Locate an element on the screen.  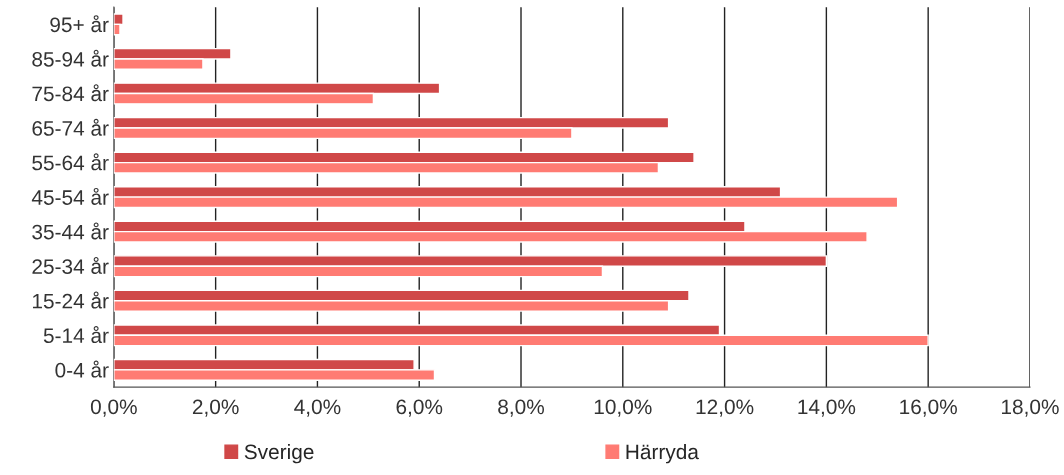
y-tick-label: 35-44 år is located at coordinates (70, 231).